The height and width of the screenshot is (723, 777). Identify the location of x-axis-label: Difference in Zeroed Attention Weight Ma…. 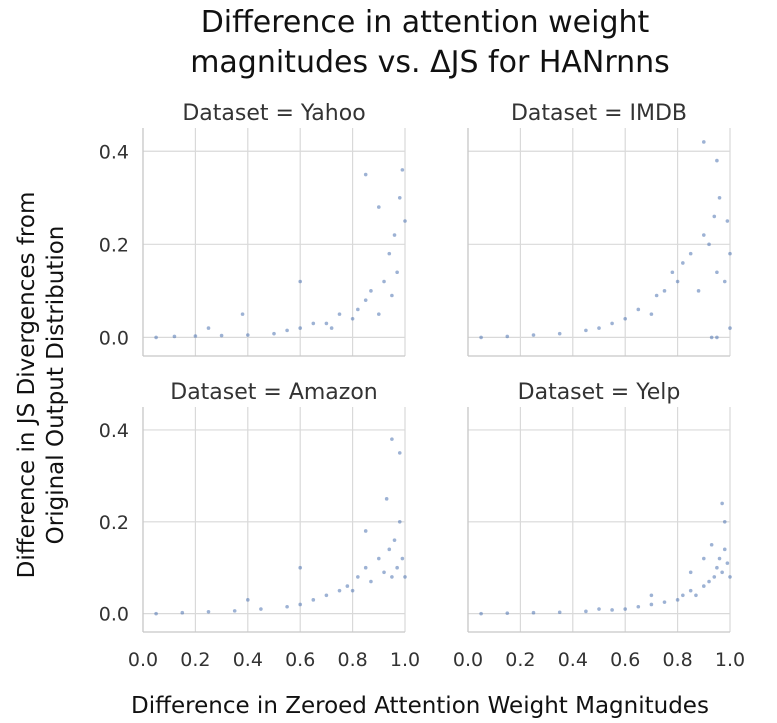
(420, 706).